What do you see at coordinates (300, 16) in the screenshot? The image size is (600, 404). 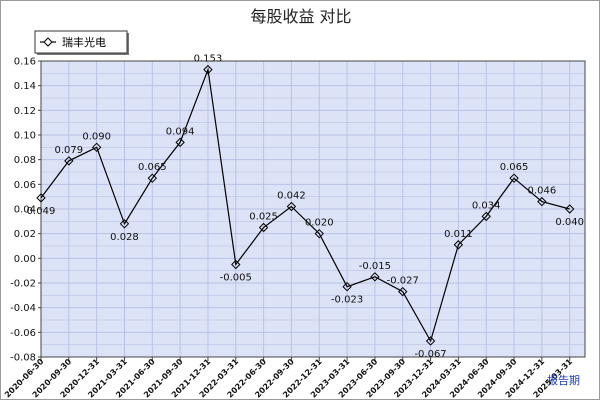 I see `chart-title: 每股收益 对比` at bounding box center [300, 16].